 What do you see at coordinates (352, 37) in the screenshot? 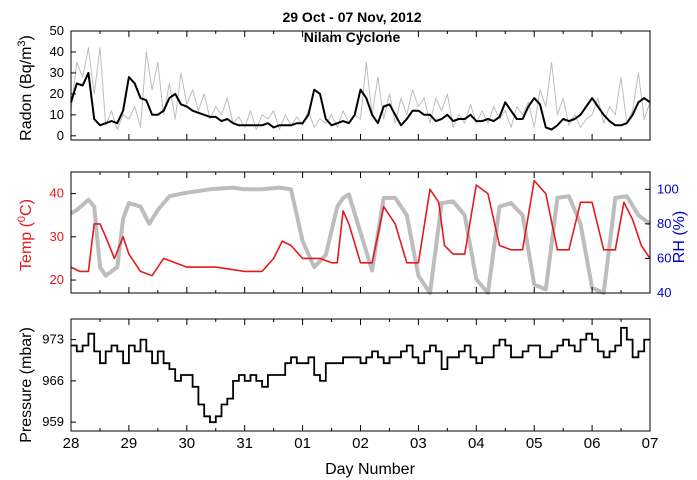
I see `chart-subtitle: Nilam Cyclone` at bounding box center [352, 37].